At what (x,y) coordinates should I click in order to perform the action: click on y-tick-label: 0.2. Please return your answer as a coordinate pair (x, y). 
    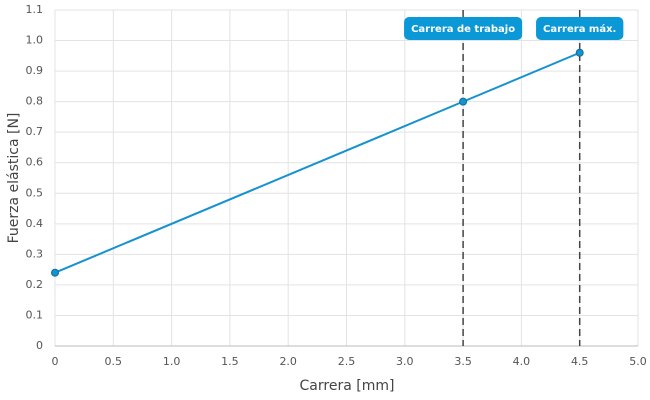
    Looking at the image, I should click on (35, 284).